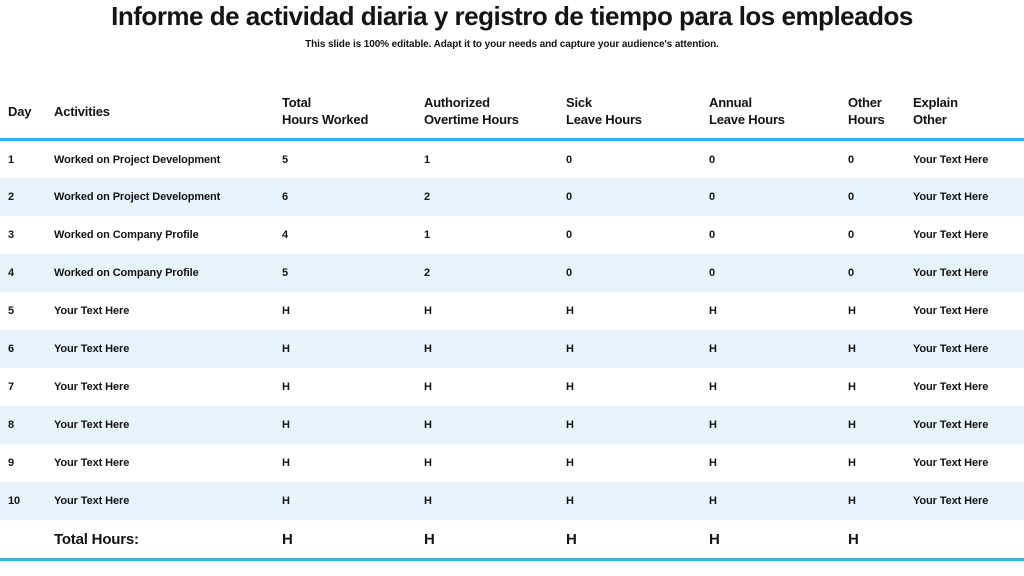  Describe the element at coordinates (866, 120) in the screenshot. I see `col-header-label: Hours` at that location.